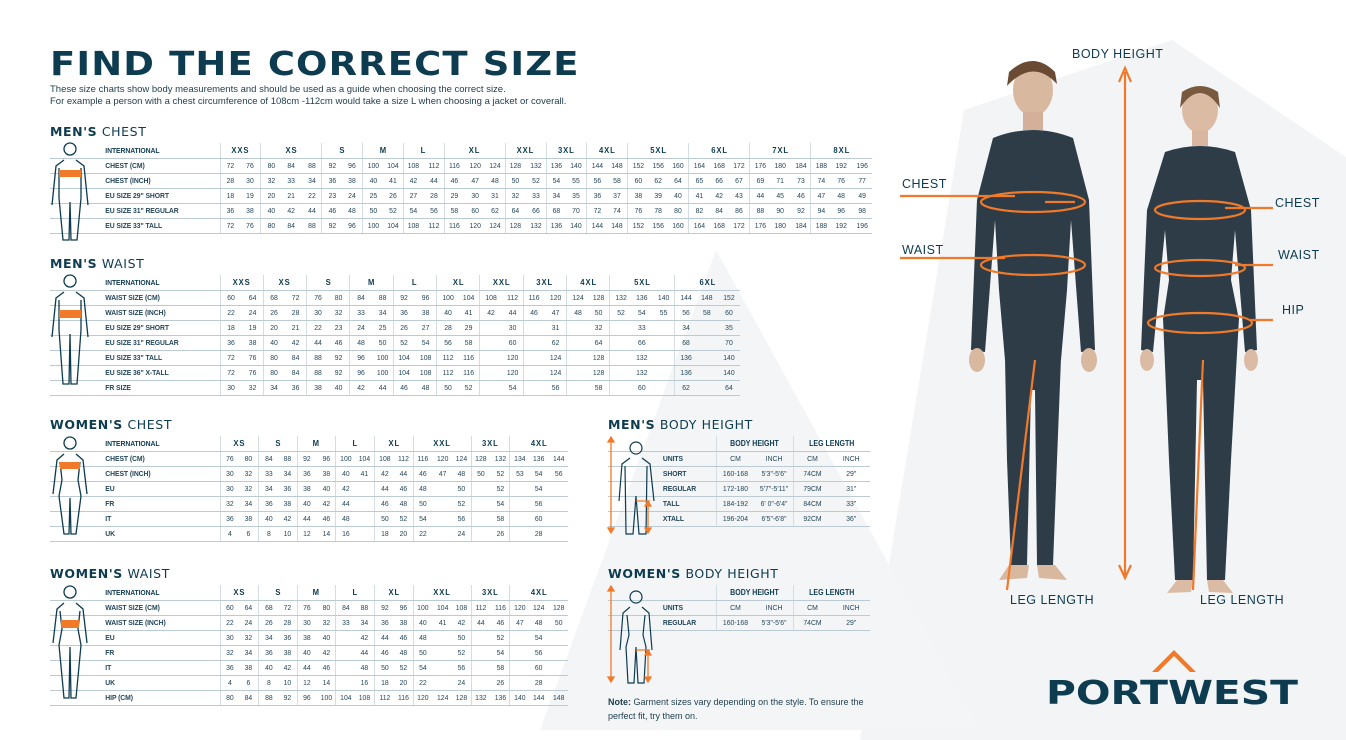 This screenshot has height=740, width=1346. What do you see at coordinates (309, 504) in the screenshot?
I see `table-row: FR 32 34 36 38 40 42 44 46 48 50 52 54 56` at bounding box center [309, 504].